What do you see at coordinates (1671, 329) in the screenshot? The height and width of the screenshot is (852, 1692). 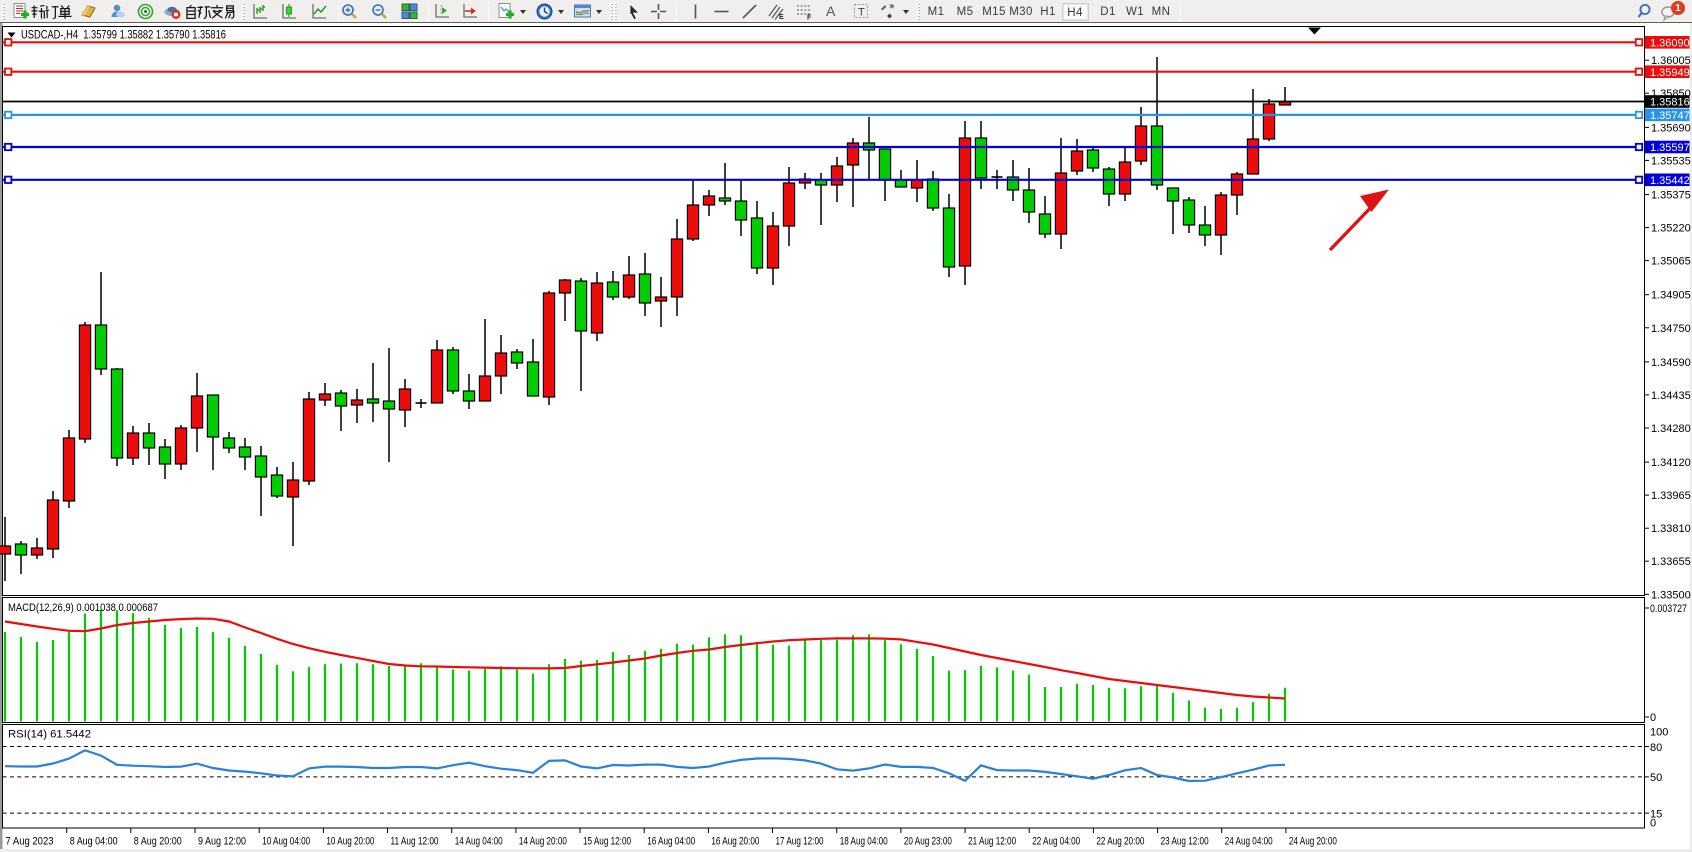 I see `svg-text: 1.34750` at bounding box center [1671, 329].